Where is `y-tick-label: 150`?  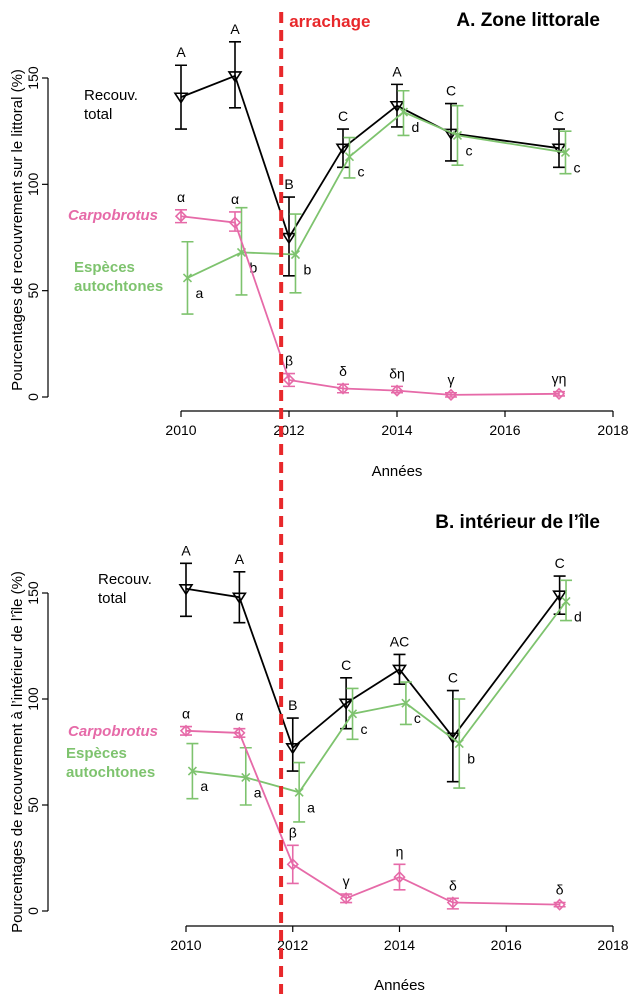
y-tick-label: 150 is located at coordinates (33, 78).